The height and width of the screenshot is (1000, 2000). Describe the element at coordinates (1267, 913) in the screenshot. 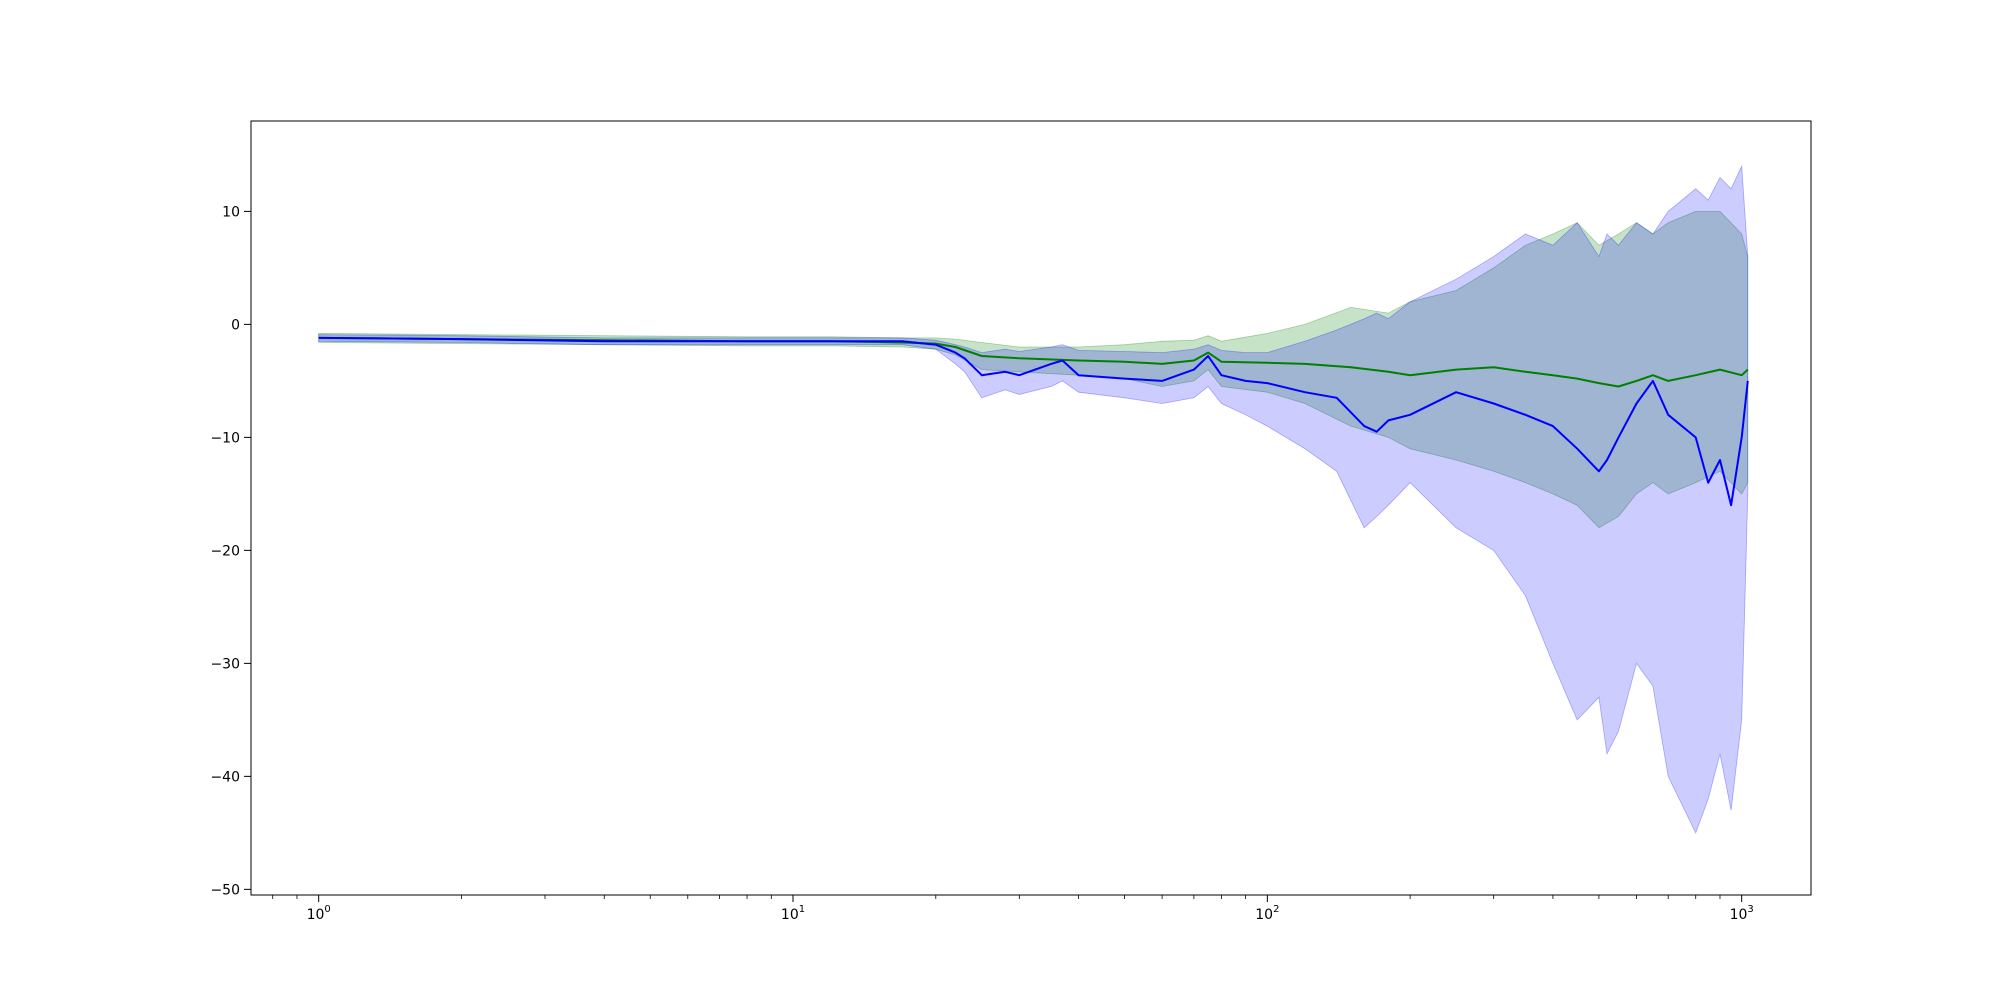

I see `x-tick-label-2: 10²` at that location.